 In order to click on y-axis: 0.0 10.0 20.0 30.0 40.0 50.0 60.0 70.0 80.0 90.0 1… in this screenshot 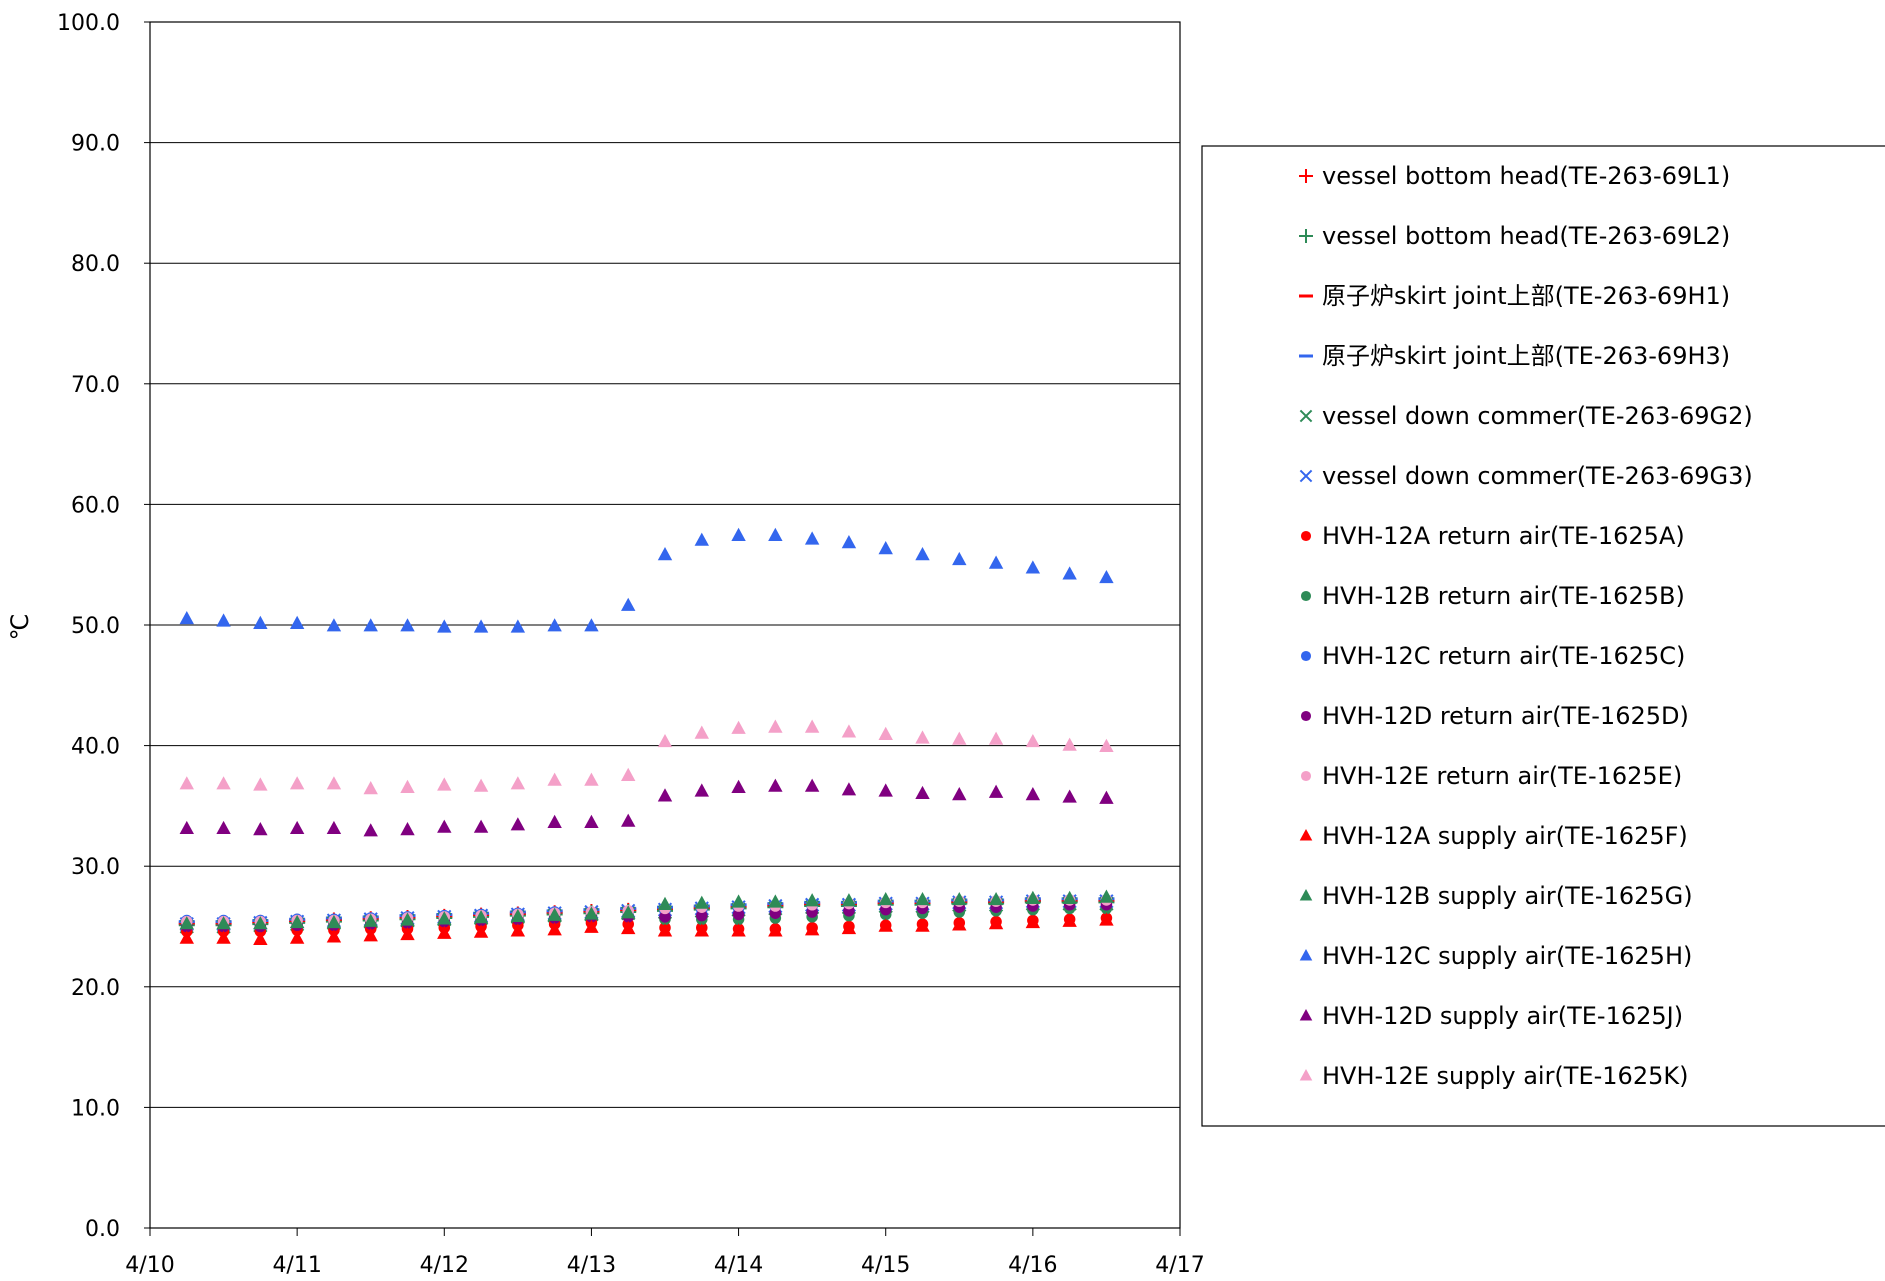, I will do `click(103, 626)`.